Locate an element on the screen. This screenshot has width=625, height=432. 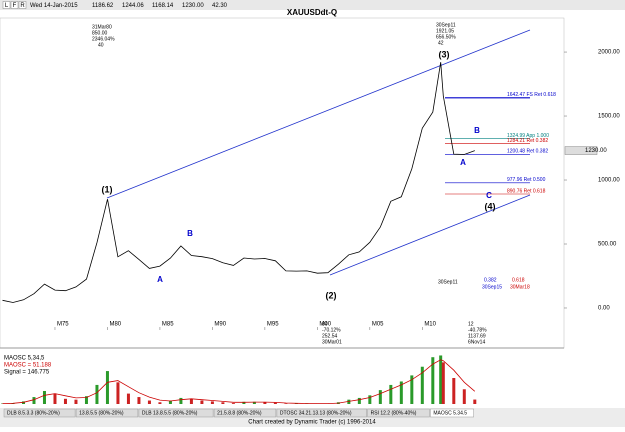
tab-label: DTOSC 34.21.13.13 (80%-20%) is located at coordinates (316, 414).